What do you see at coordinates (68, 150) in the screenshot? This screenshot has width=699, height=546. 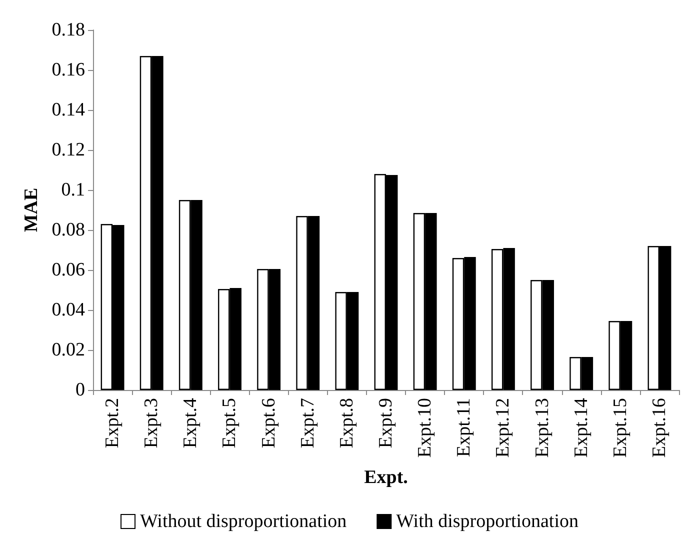 I see `y-tick-label: 0.12` at bounding box center [68, 150].